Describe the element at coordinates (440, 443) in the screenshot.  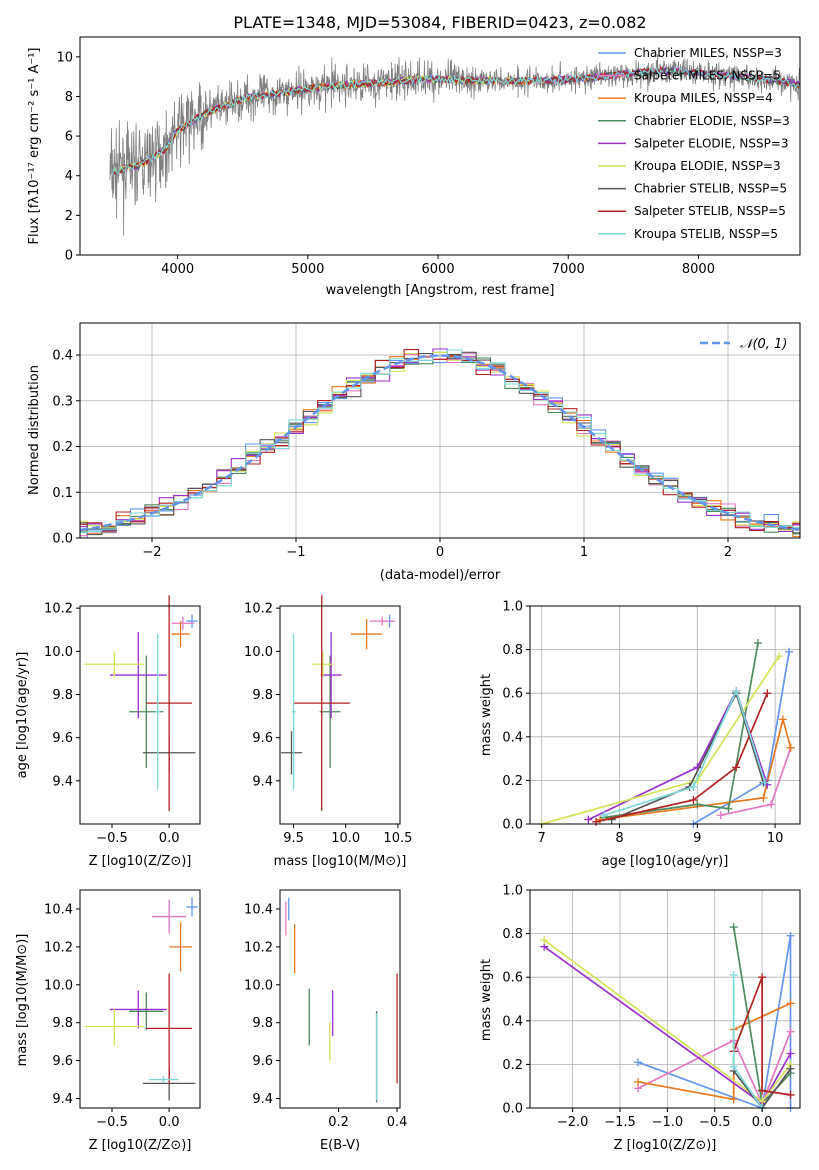
I see `histogram-steps` at that location.